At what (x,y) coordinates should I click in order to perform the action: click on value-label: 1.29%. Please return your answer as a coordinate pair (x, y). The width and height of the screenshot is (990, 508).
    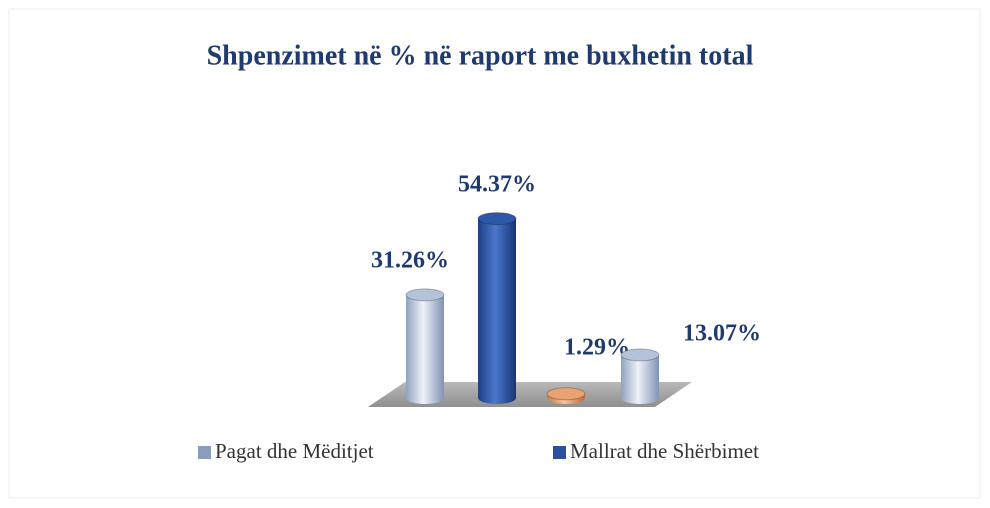
    Looking at the image, I should click on (597, 348).